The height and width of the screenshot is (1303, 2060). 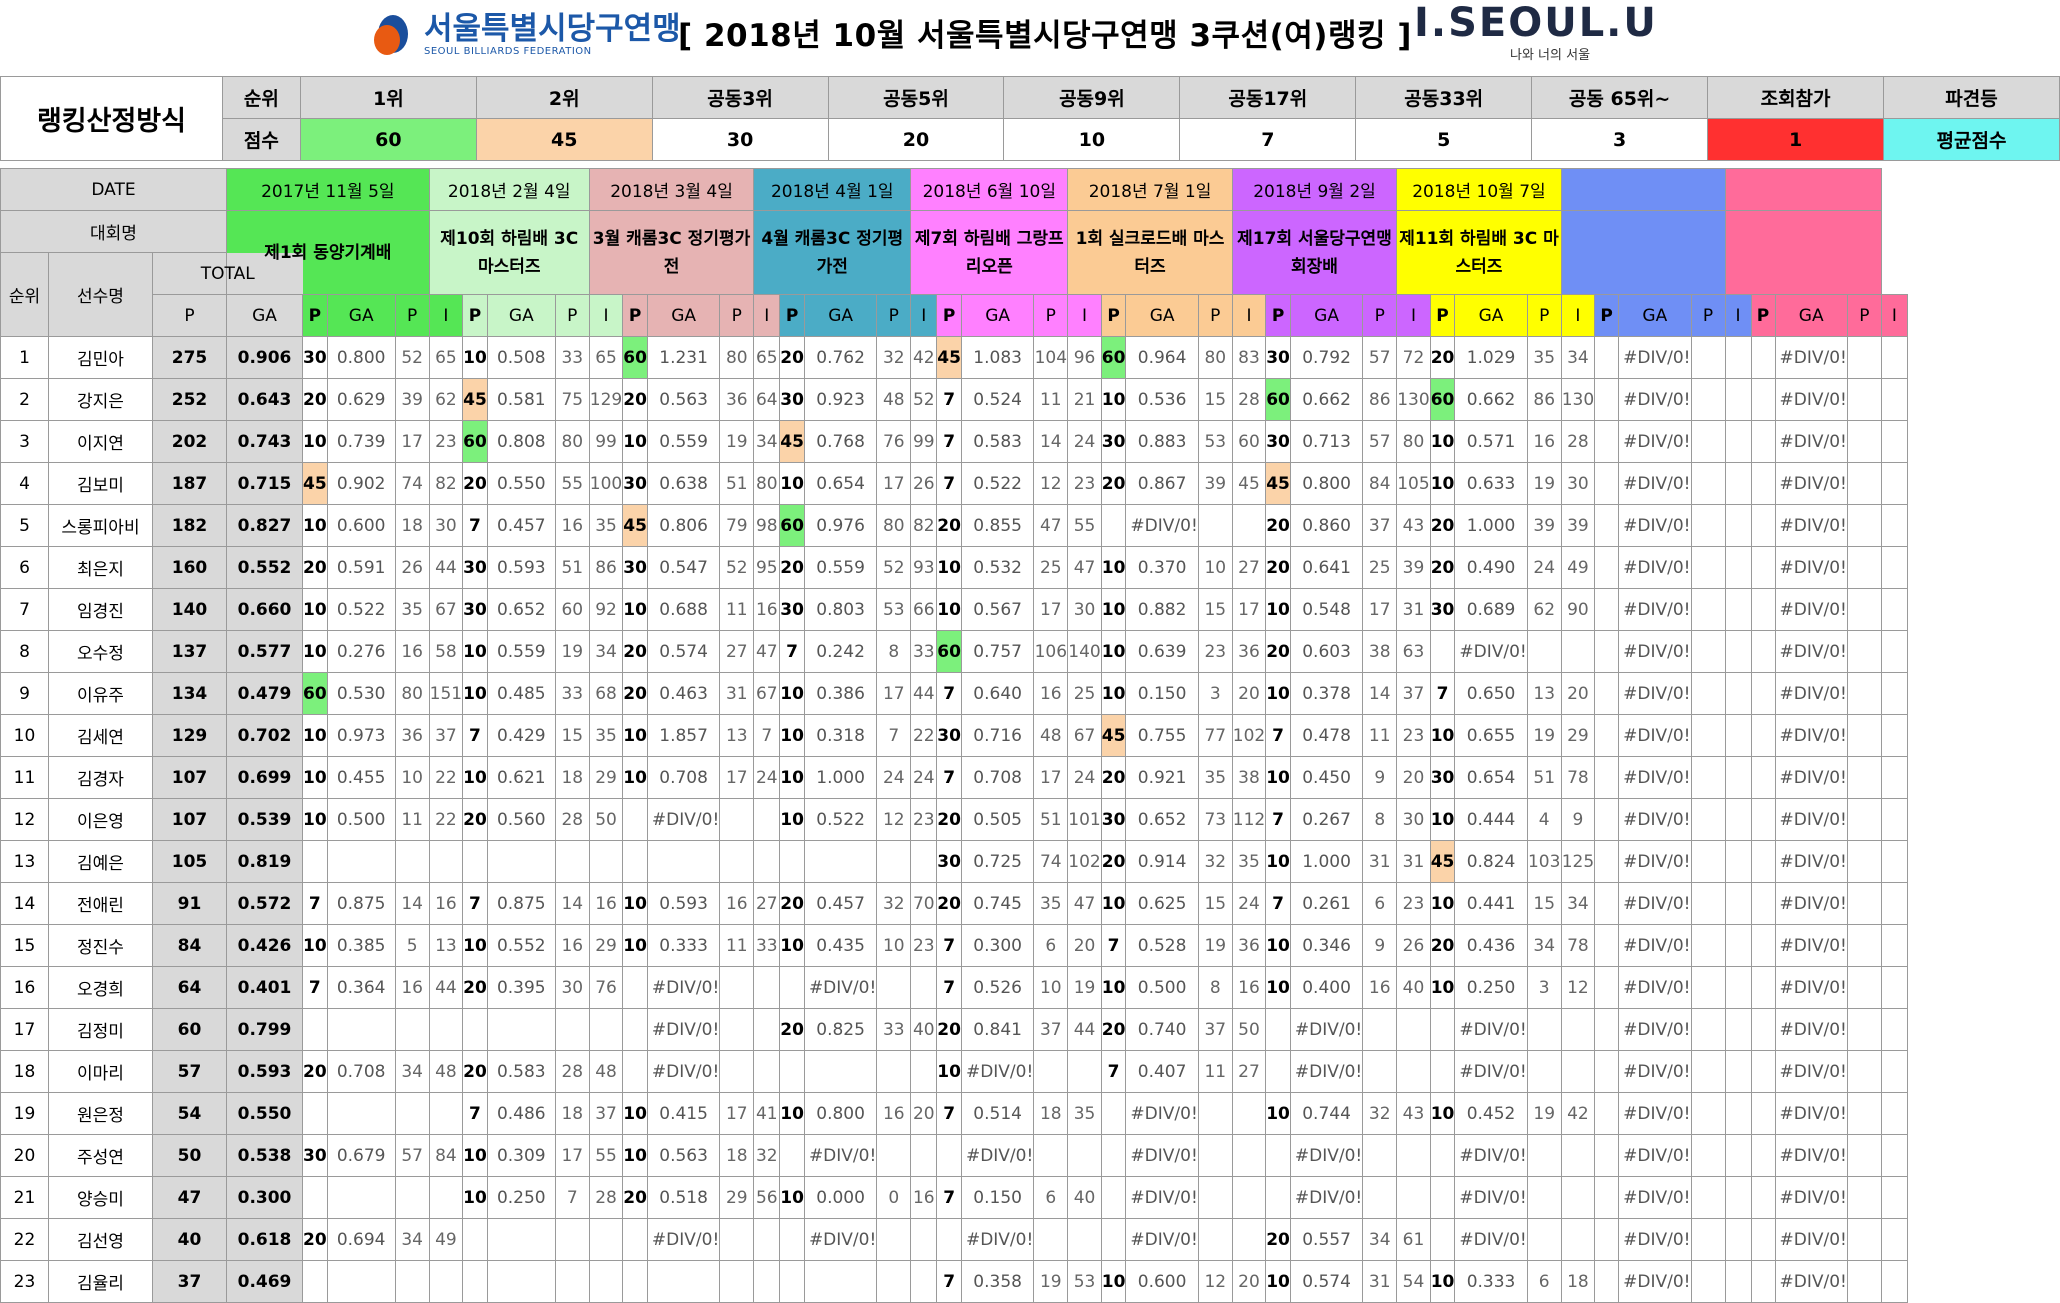 I want to click on tournament-ga: 0.688, so click(x=683, y=609).